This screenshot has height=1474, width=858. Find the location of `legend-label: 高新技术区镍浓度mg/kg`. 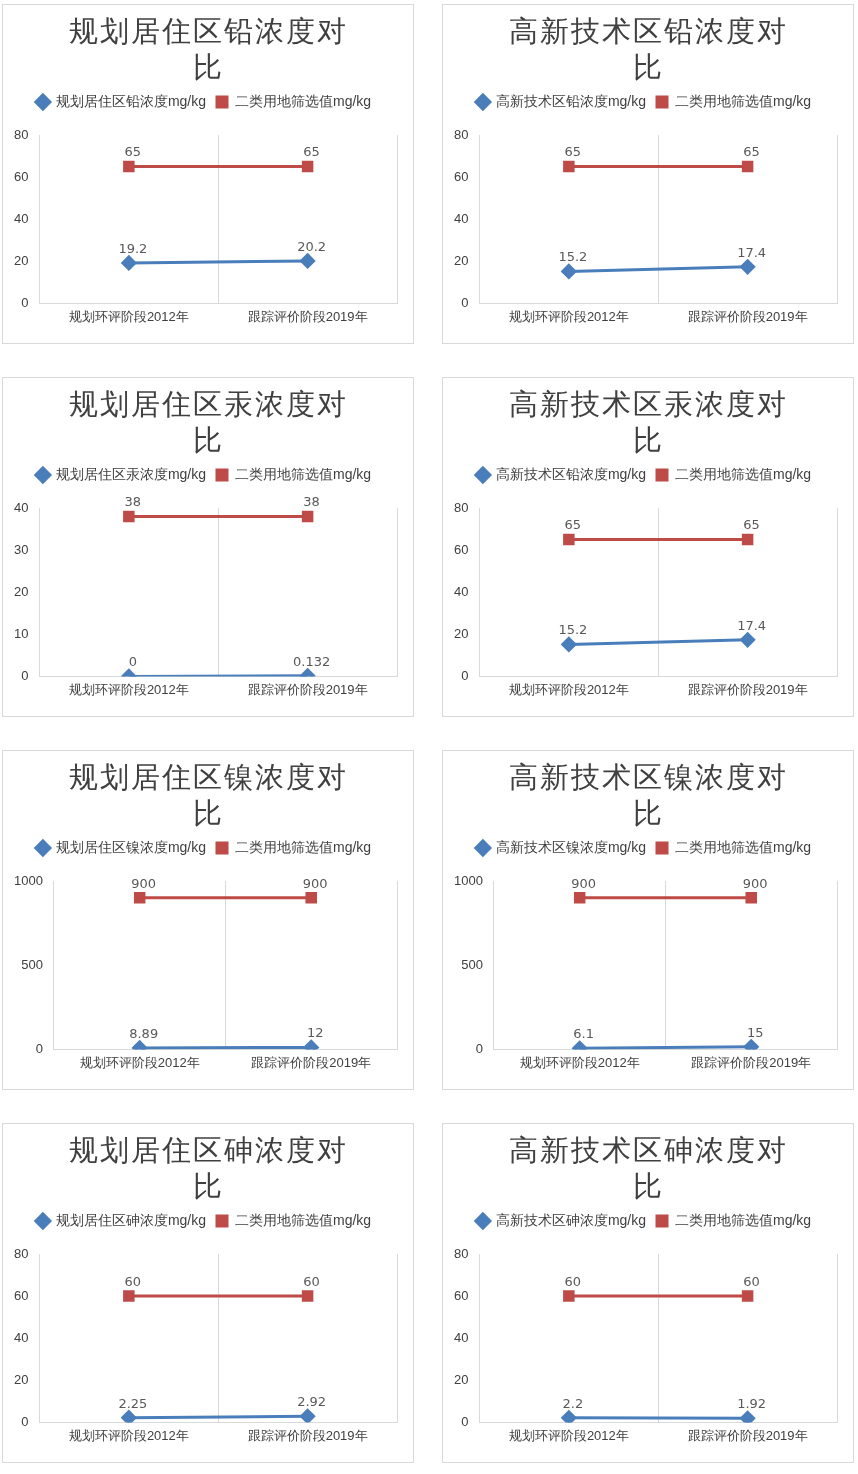

legend-label: 高新技术区镍浓度mg/kg is located at coordinates (570, 846).